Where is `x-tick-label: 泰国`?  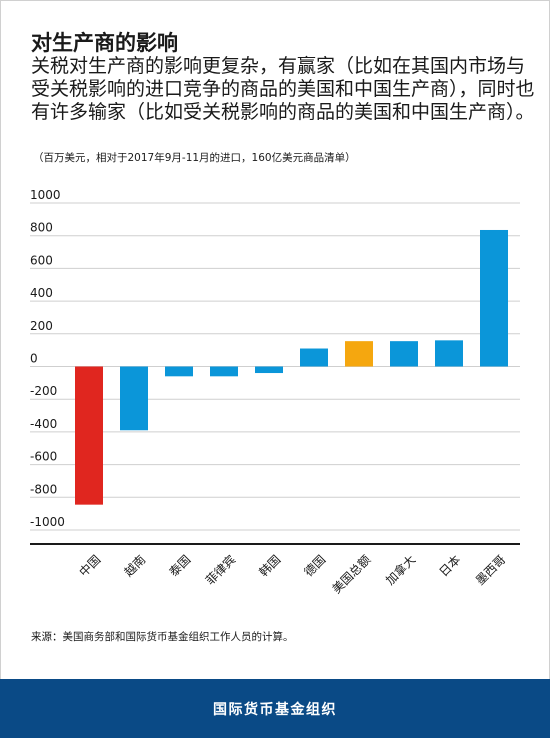 x-tick-label: 泰国 is located at coordinates (179, 565).